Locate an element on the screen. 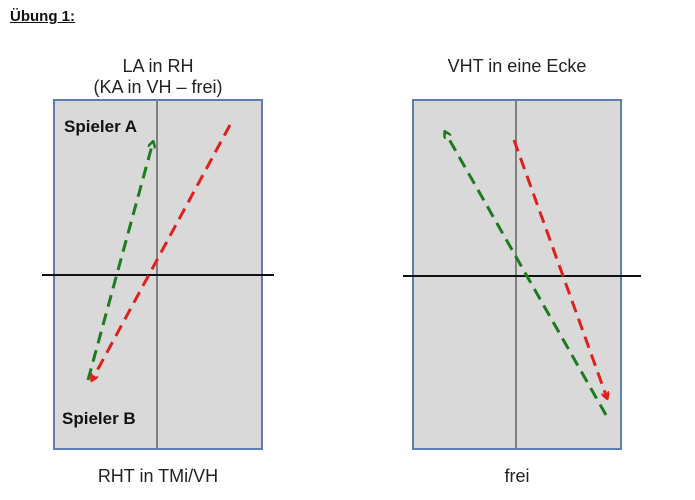 This screenshot has width=695, height=500. caption-line-1: LA in RH is located at coordinates (158, 66).